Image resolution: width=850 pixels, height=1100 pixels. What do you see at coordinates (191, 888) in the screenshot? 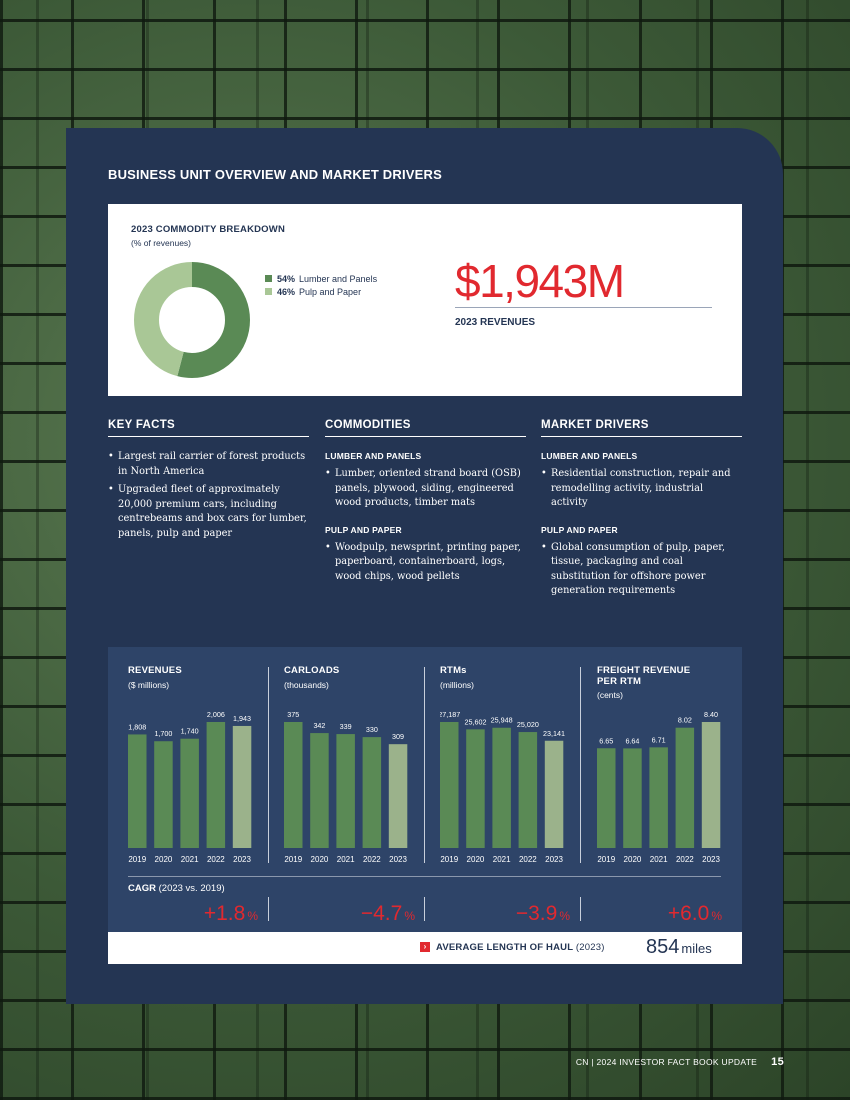
I see `cagr-period: (2023 vs. 2019)` at bounding box center [191, 888].